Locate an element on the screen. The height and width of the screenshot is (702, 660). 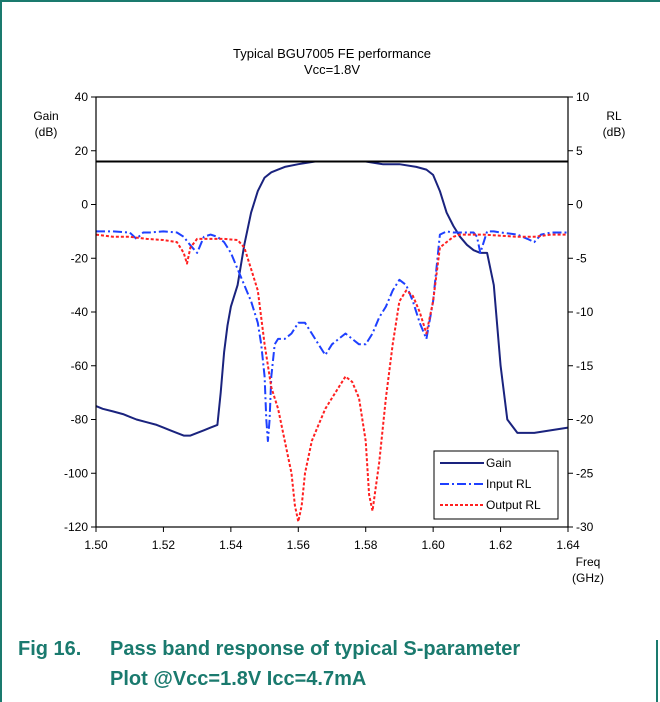
y-left-tick-label: -120 is located at coordinates (76, 527).